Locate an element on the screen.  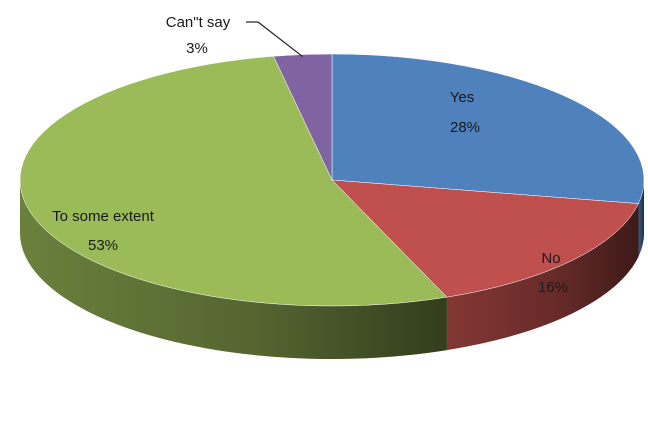
slice-label-no: No is located at coordinates (550, 258).